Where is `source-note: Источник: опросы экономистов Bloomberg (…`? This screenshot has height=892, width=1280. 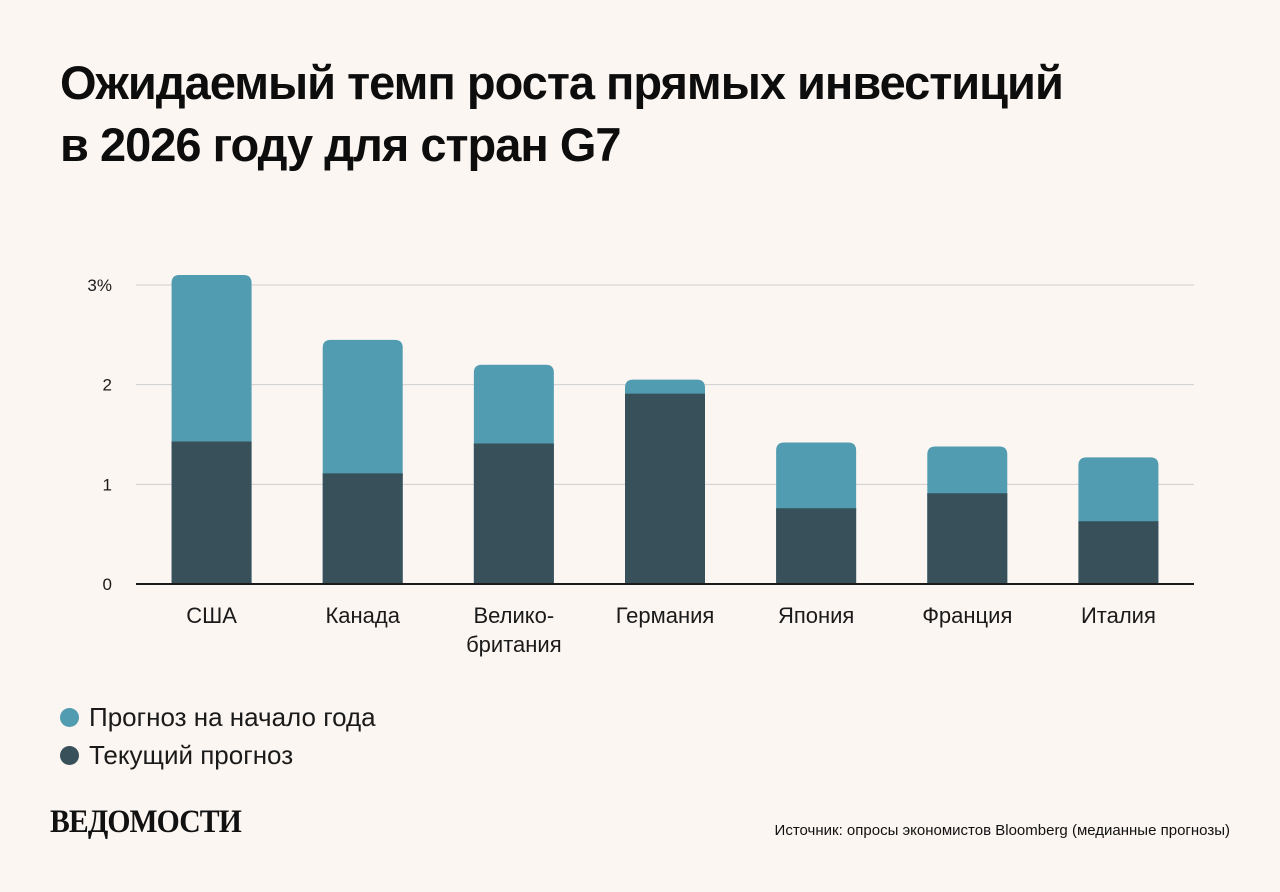
source-note: Источник: опросы экономистов Bloomberg (… is located at coordinates (1002, 830).